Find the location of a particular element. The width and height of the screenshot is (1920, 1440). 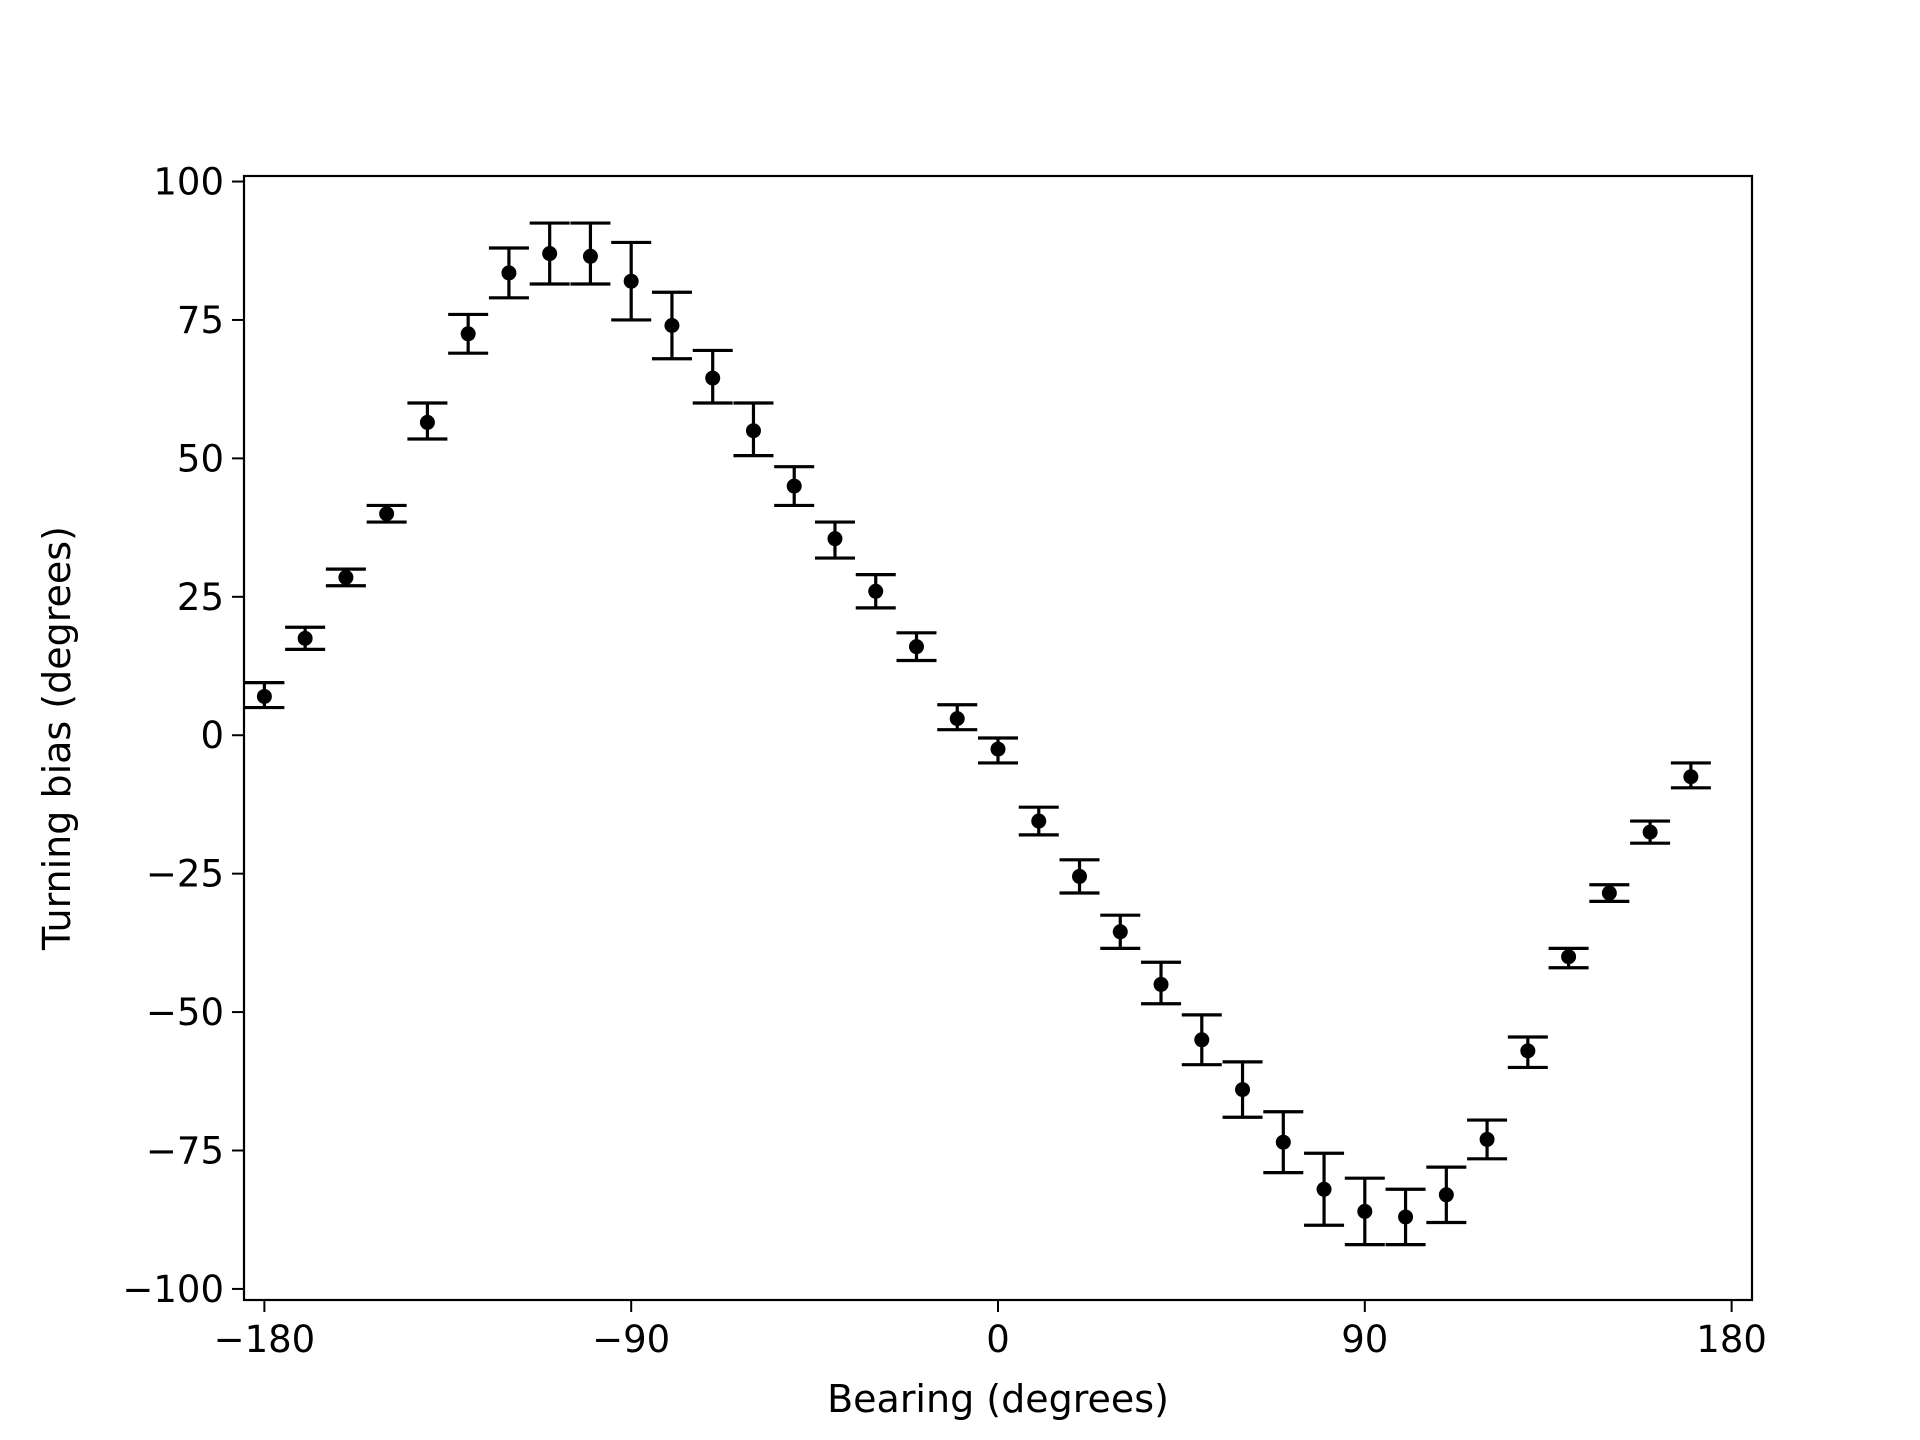

y-tick-label: 100 is located at coordinates (188, 182).